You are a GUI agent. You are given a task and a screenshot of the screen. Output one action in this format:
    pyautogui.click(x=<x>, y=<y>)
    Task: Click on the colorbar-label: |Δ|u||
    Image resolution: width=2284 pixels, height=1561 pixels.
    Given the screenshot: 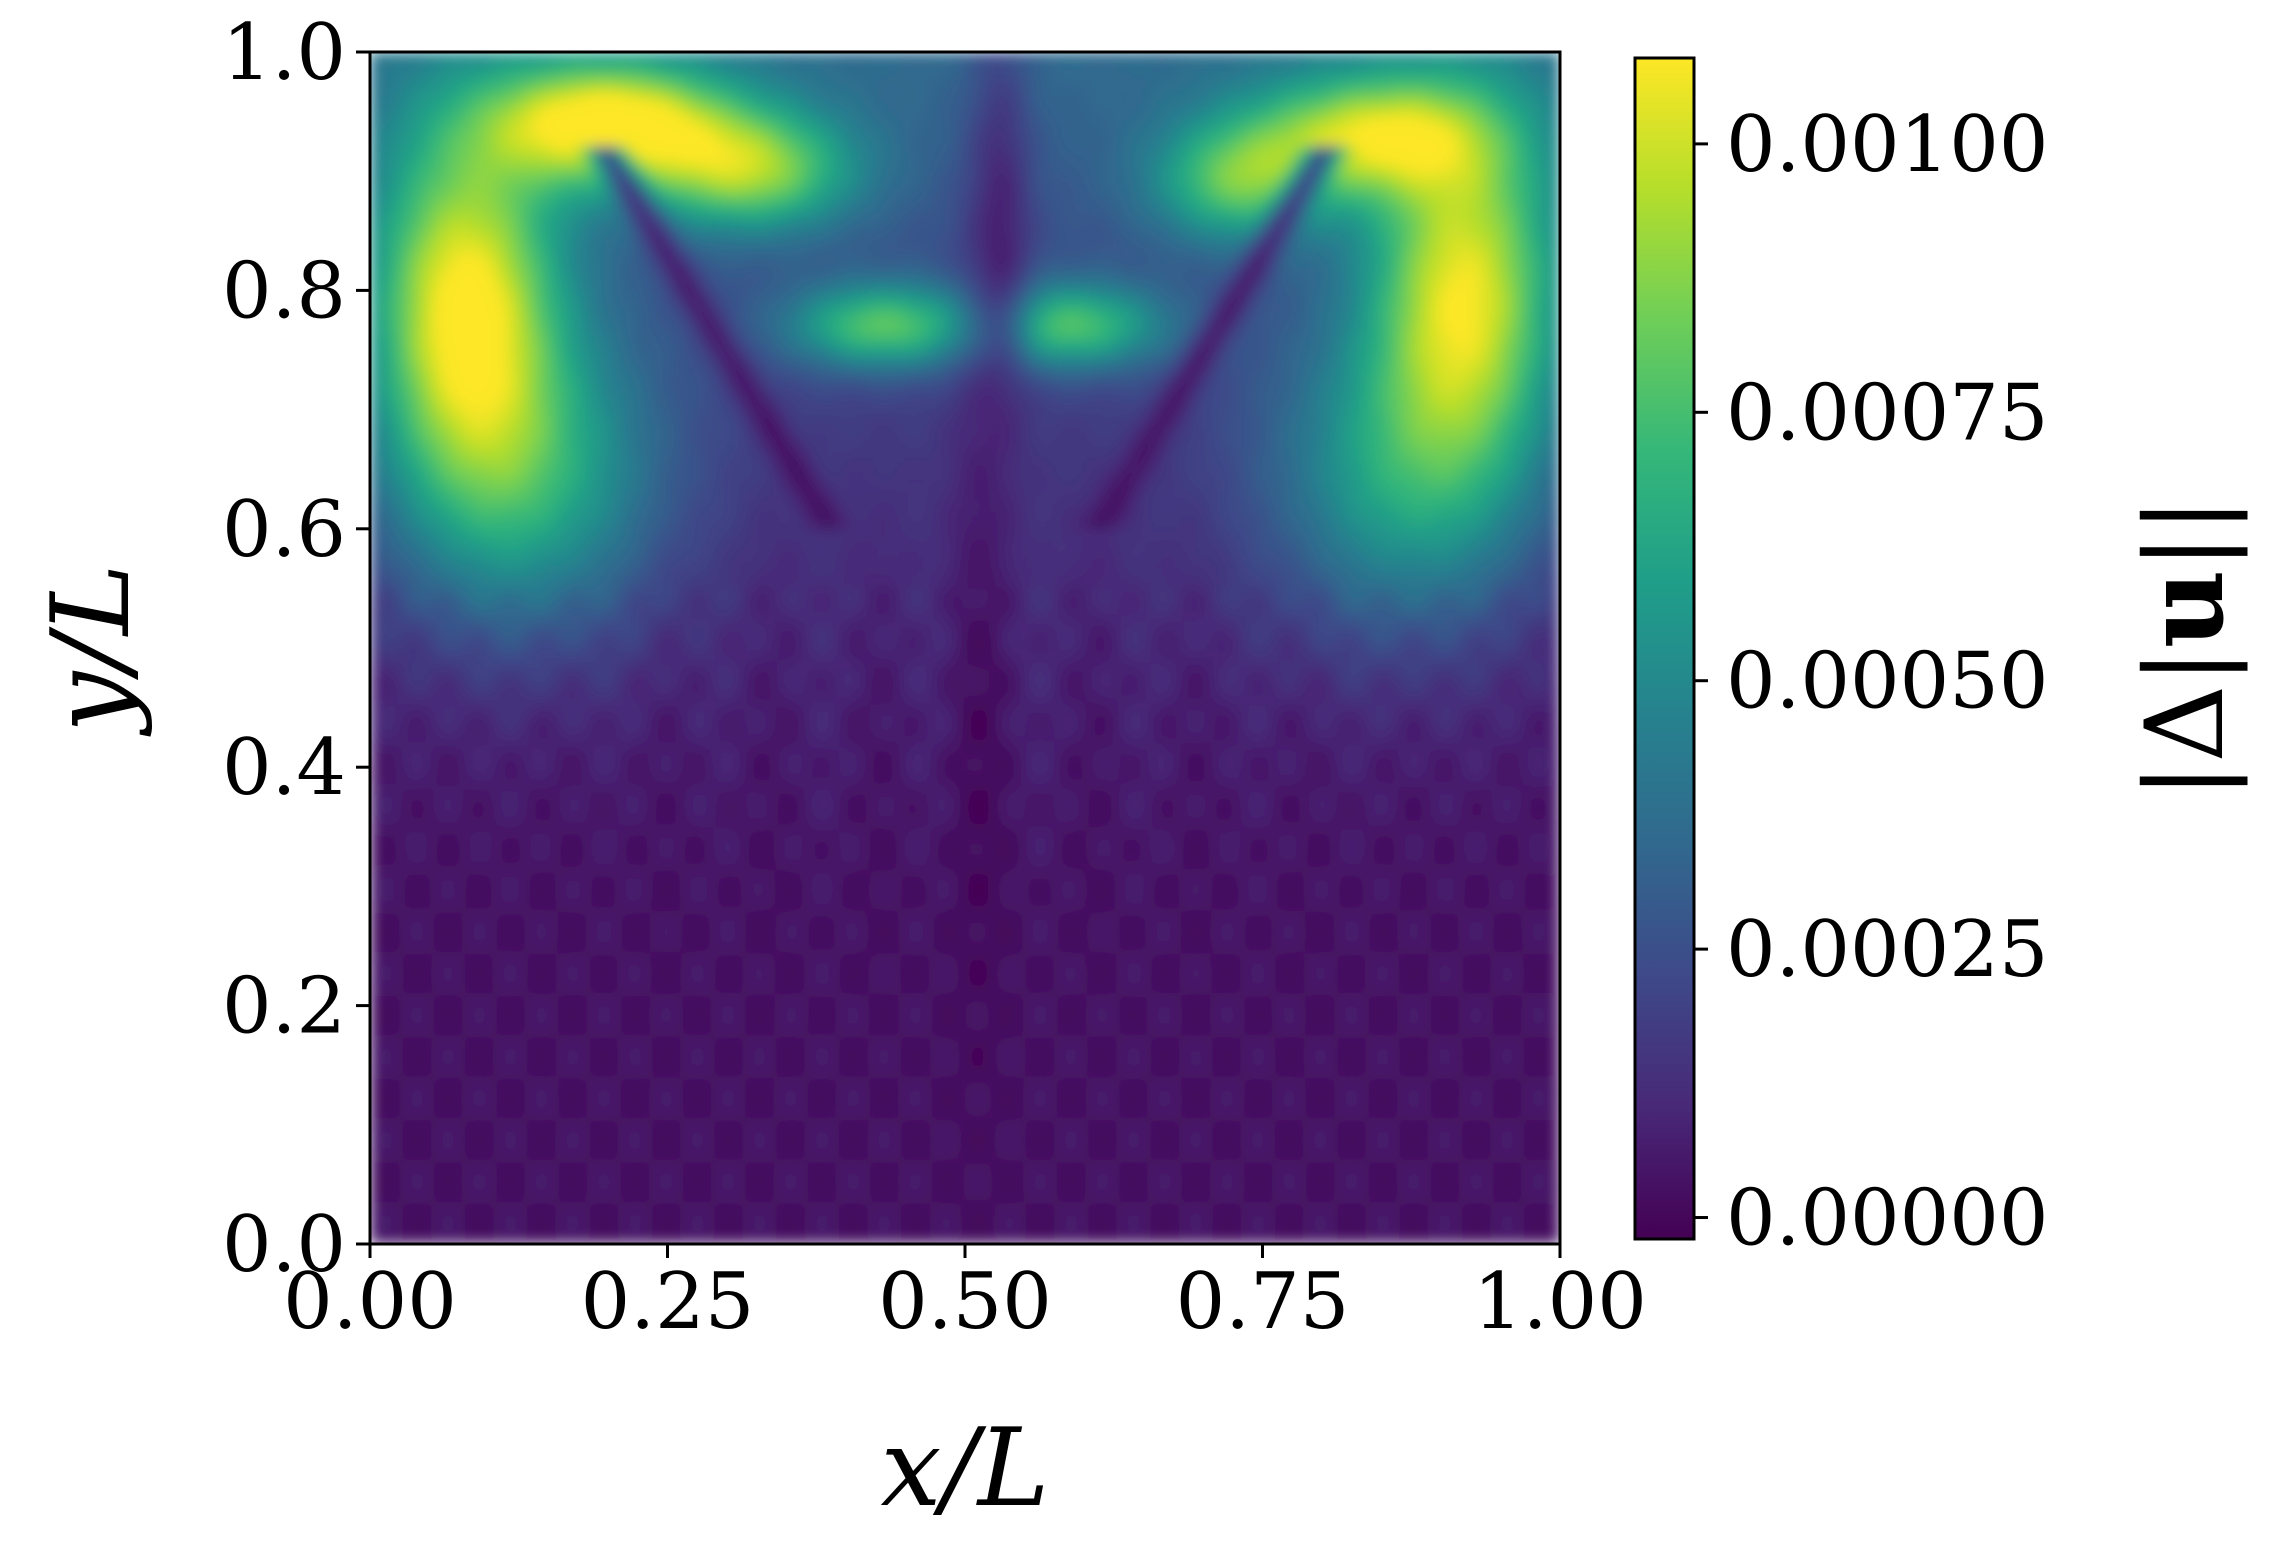 What is the action you would take?
    pyautogui.click(x=2185, y=648)
    